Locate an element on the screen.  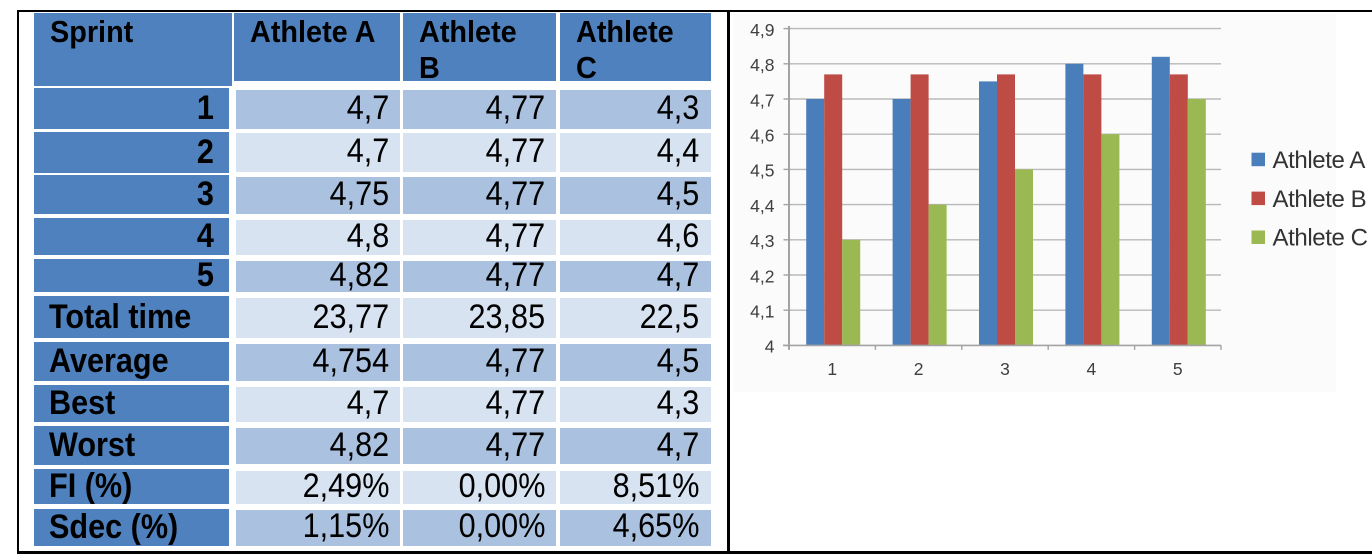
svg-text: 2 is located at coordinates (919, 369).